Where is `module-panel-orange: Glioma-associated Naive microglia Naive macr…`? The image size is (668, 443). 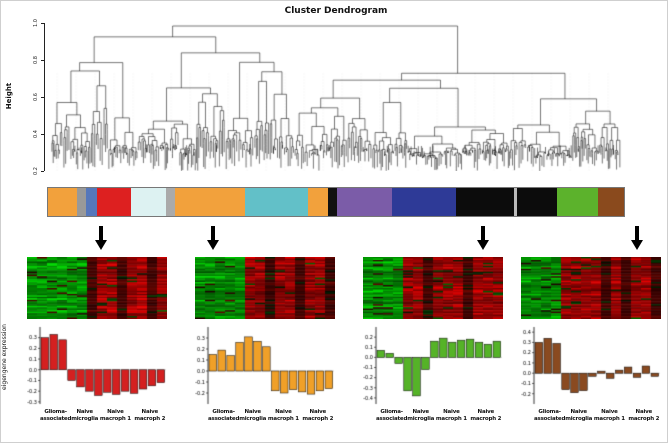
module-panel-orange: Glioma-associated Naive microglia Naive macr… is located at coordinates (265, 349).